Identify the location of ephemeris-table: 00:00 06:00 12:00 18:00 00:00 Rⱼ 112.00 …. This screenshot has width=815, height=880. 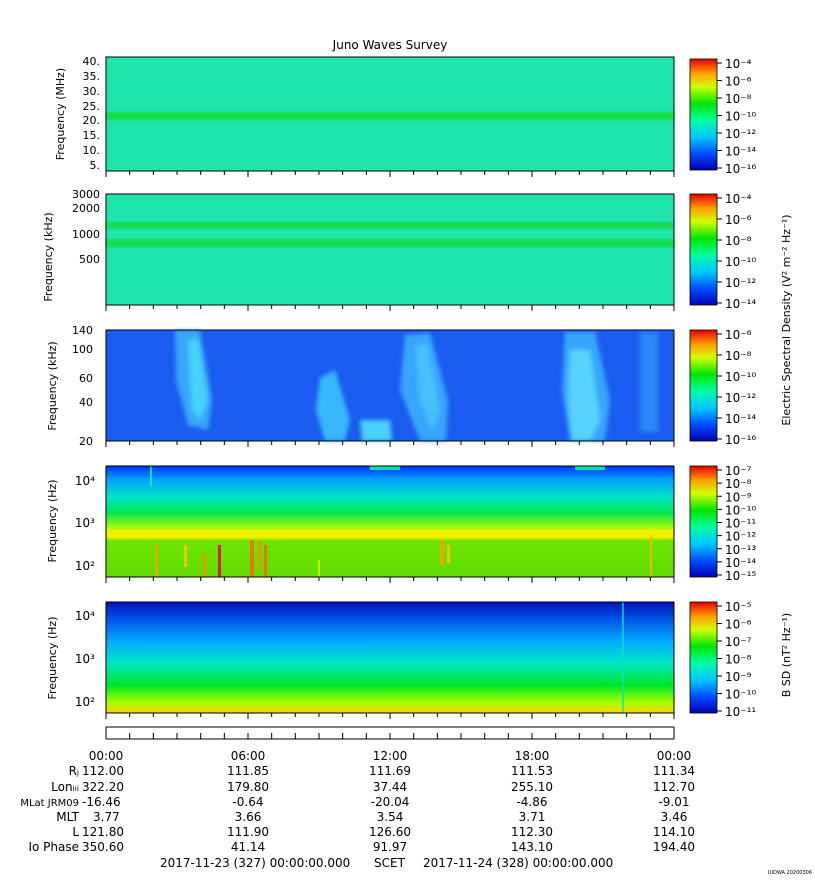
(357, 801).